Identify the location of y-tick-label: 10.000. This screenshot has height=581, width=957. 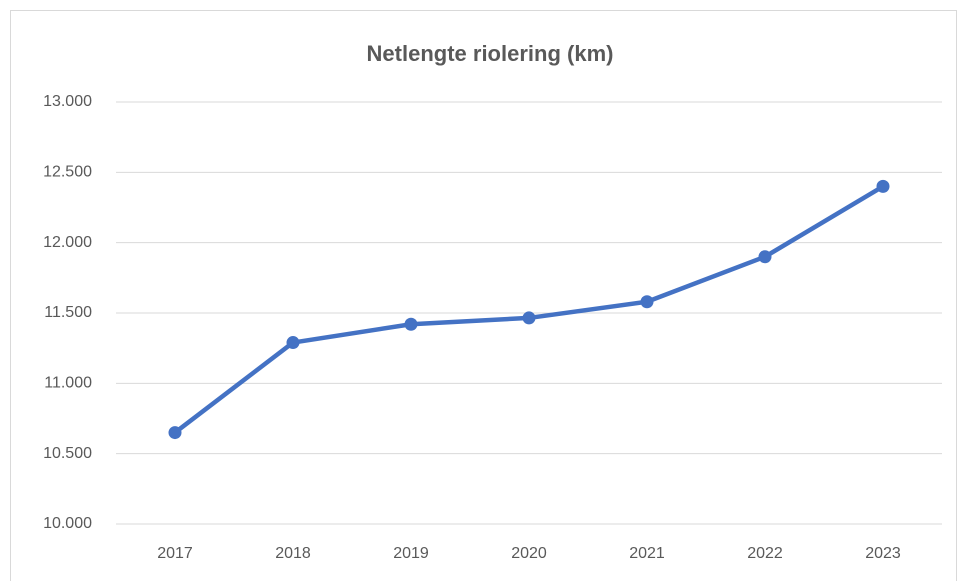
(67, 523).